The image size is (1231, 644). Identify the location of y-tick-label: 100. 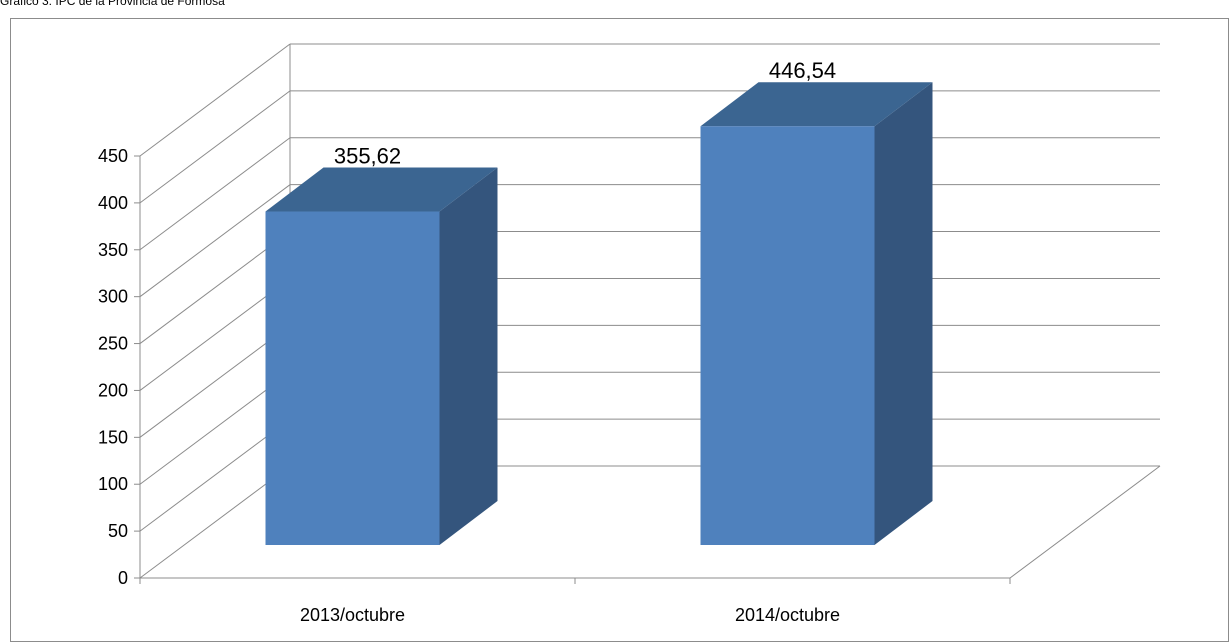
(113, 484).